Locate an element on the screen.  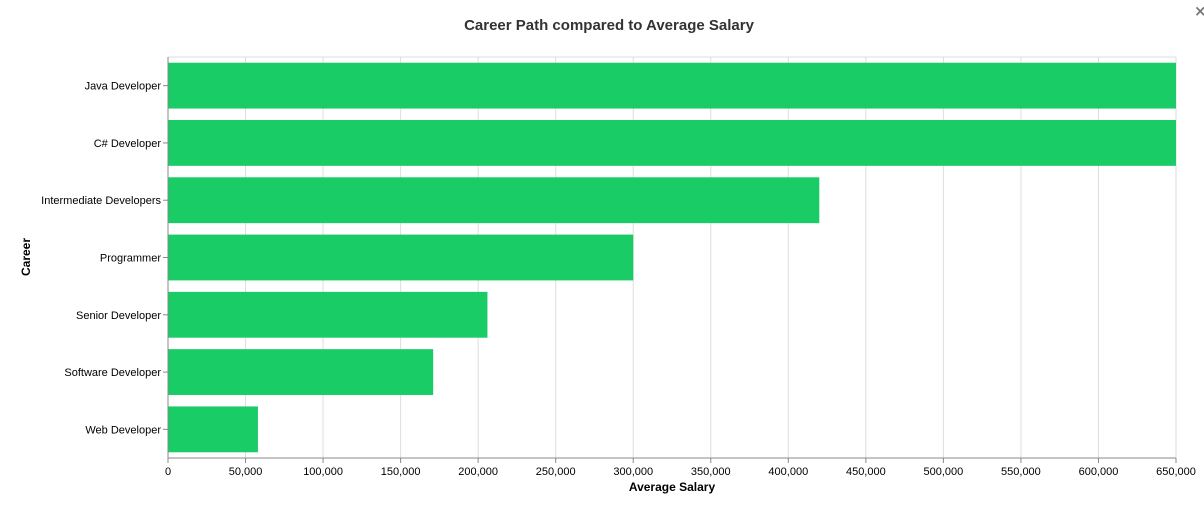
x-tick-label: 150,000 is located at coordinates (401, 472).